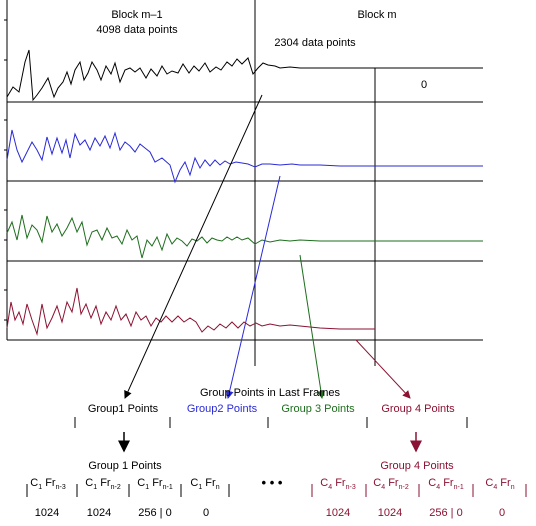 This screenshot has height=526, width=536. What do you see at coordinates (446, 484) in the screenshot?
I see `frame-right-2: C4 Frn-1` at bounding box center [446, 484].